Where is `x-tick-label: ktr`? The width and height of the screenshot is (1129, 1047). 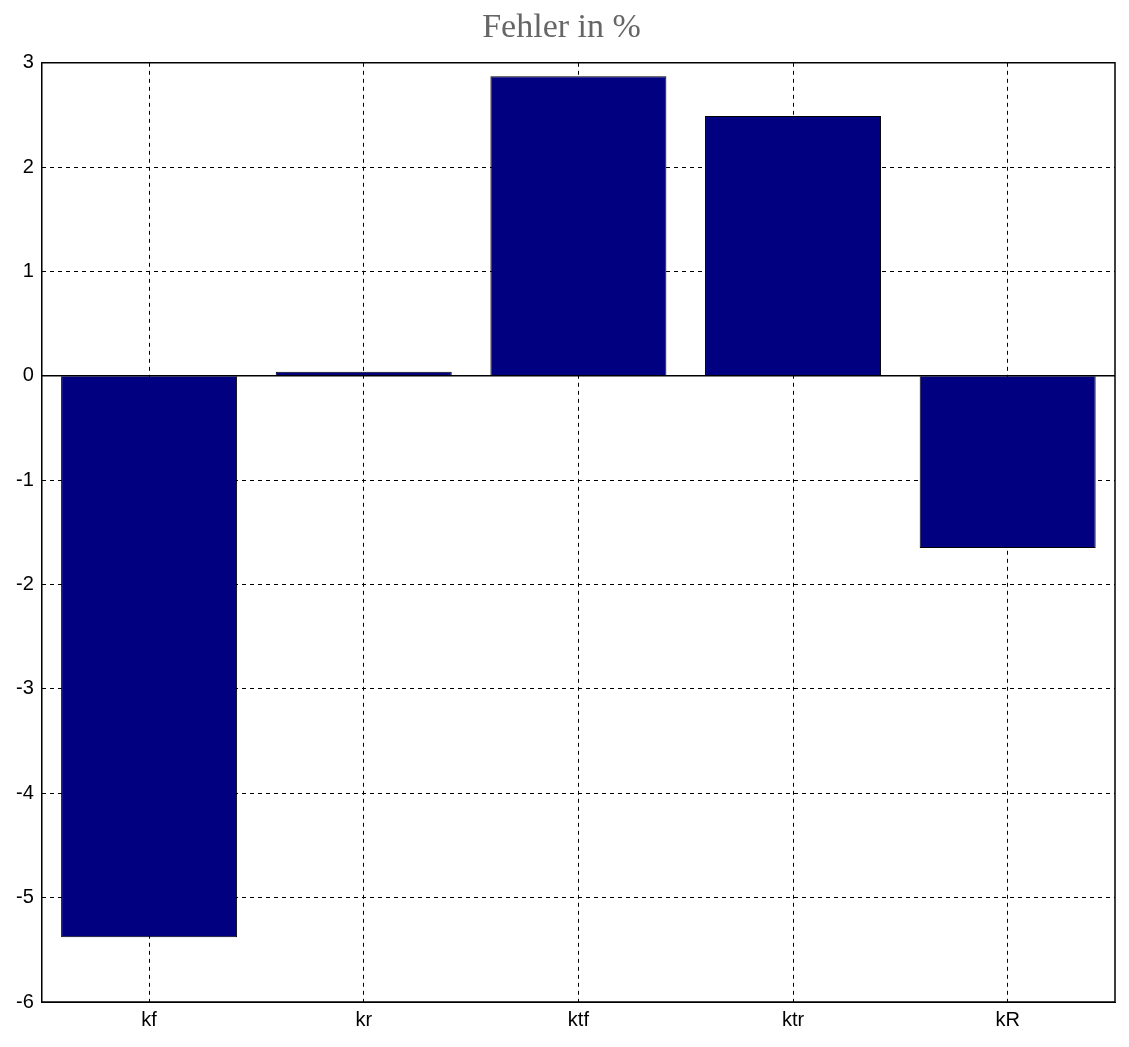 x-tick-label: ktr is located at coordinates (793, 1018).